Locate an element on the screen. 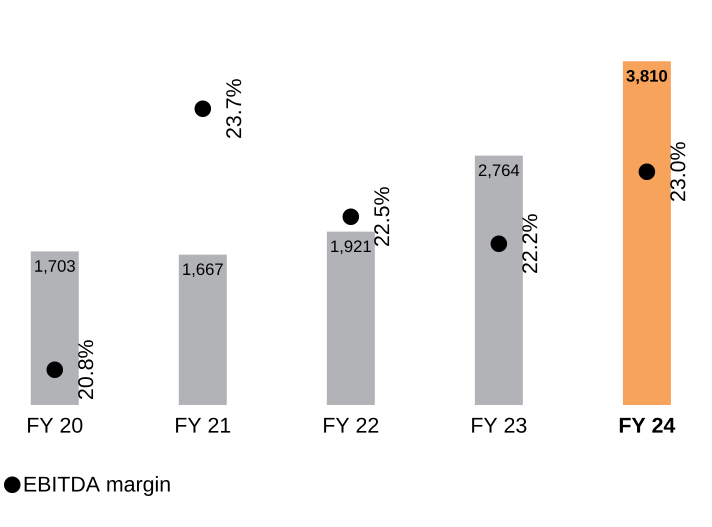 The width and height of the screenshot is (712, 527). data-label: 23.0% is located at coordinates (678, 171).